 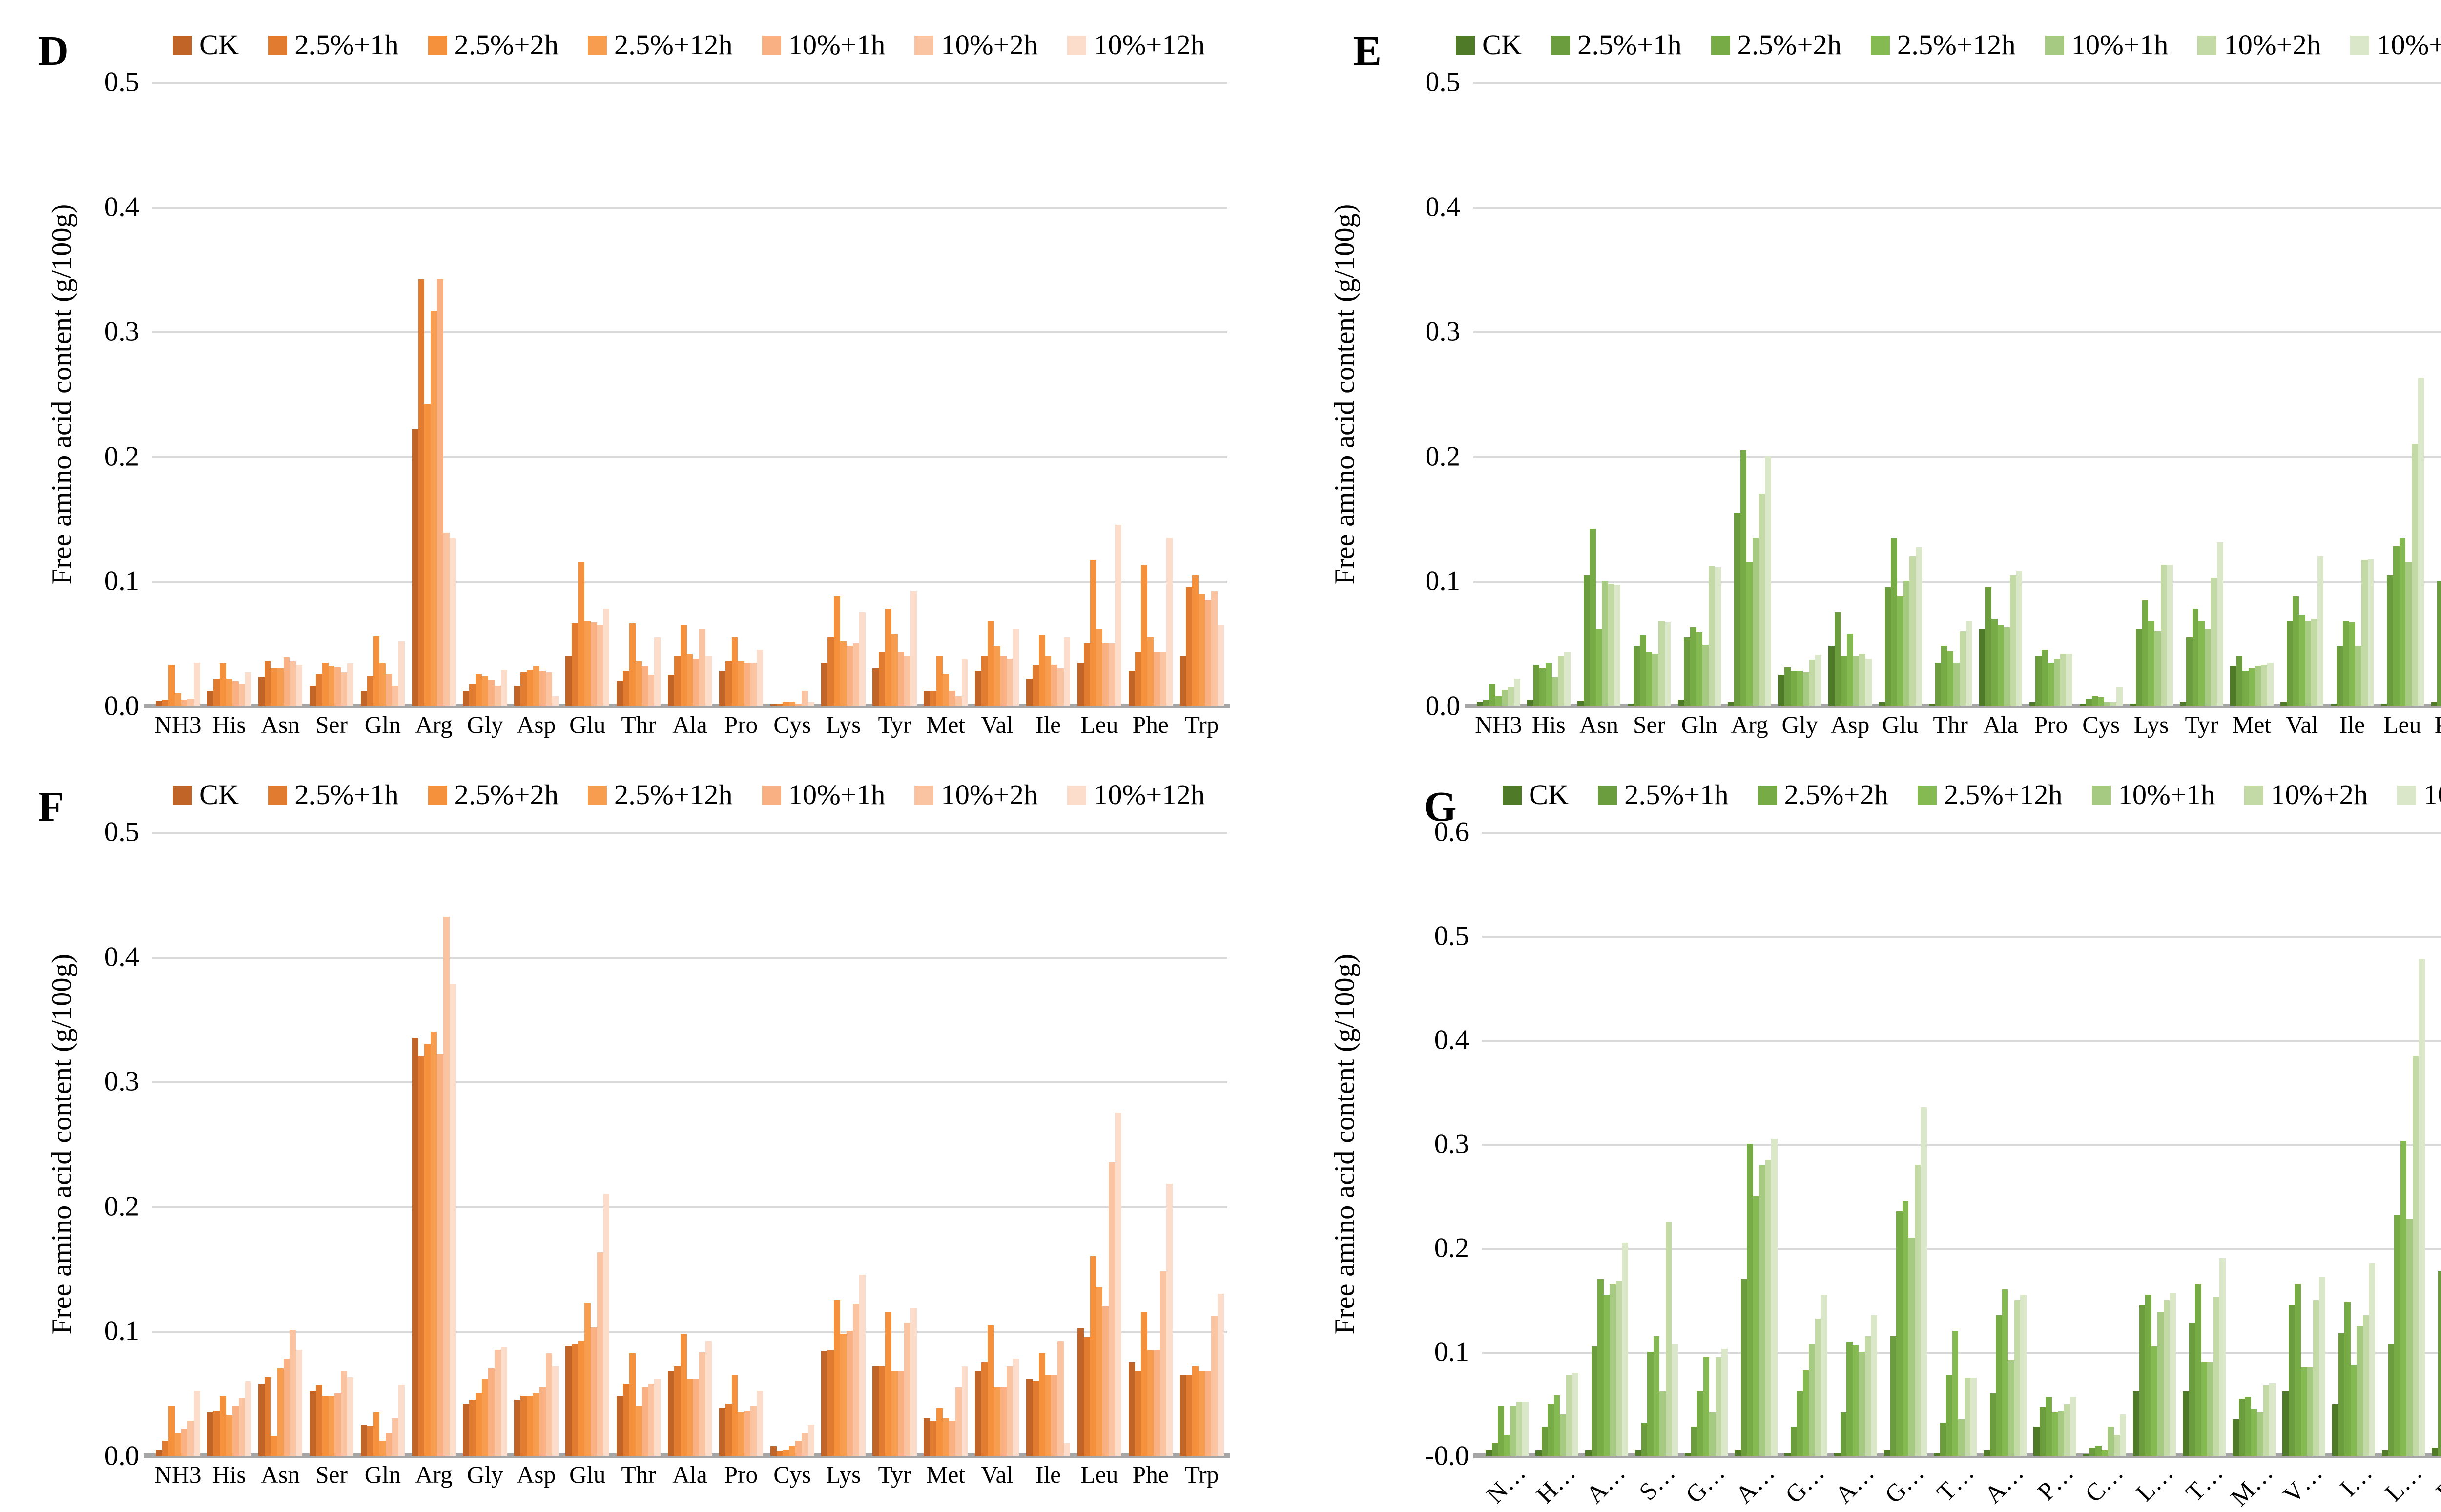 I want to click on x-tick-label: Glu, so click(x=587, y=724).